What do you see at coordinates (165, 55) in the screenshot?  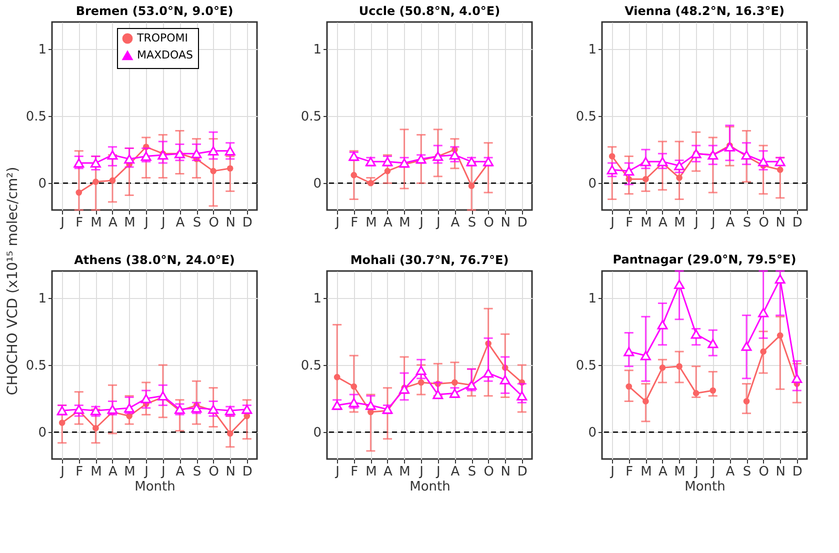 I see `legend-label: MAXDOAS` at bounding box center [165, 55].